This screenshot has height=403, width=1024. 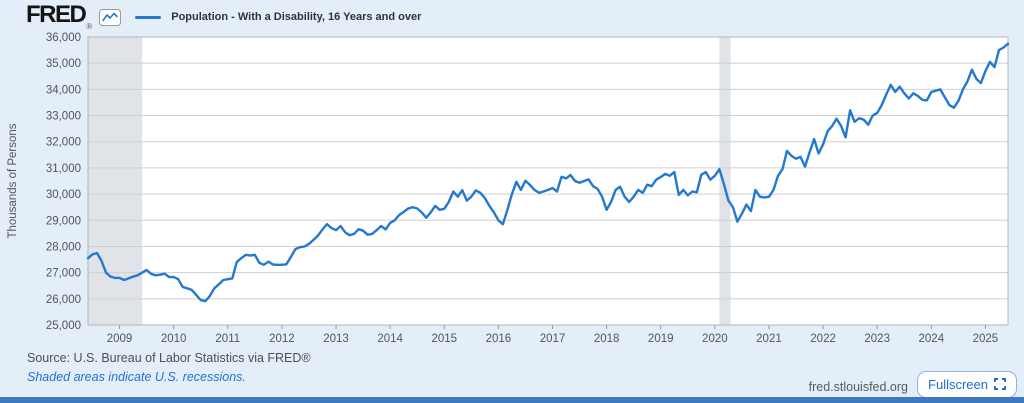 I want to click on x-axis-tick-label: 2020, so click(x=715, y=339).